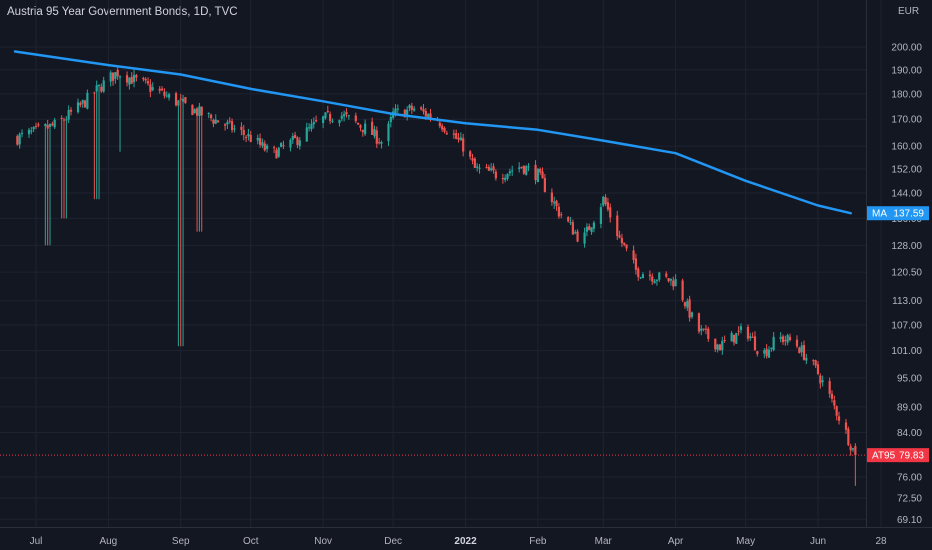 This screenshot has width=932, height=550. Describe the element at coordinates (909, 11) in the screenshot. I see `currency-label: EUR` at that location.